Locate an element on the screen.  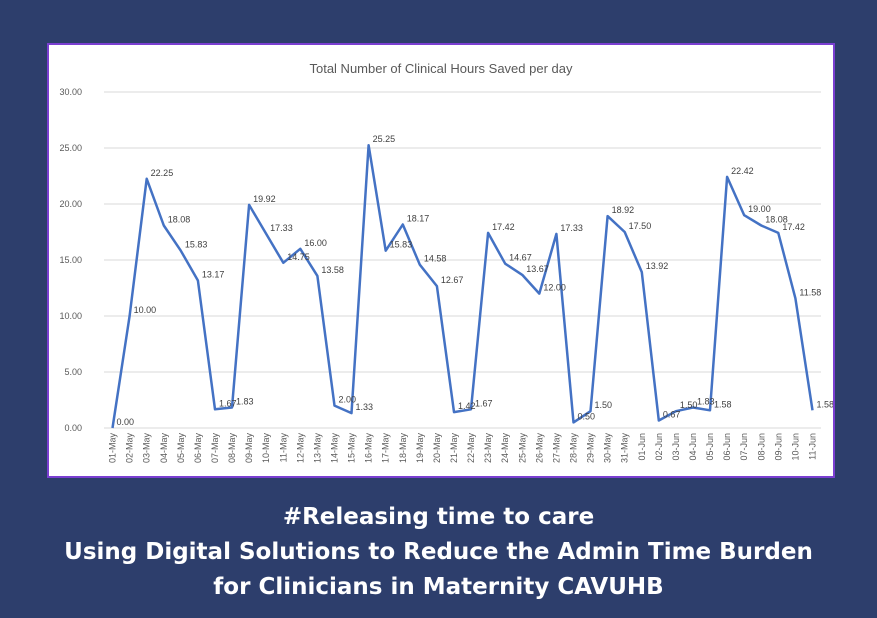
data-label: 19.00 is located at coordinates (759, 209).